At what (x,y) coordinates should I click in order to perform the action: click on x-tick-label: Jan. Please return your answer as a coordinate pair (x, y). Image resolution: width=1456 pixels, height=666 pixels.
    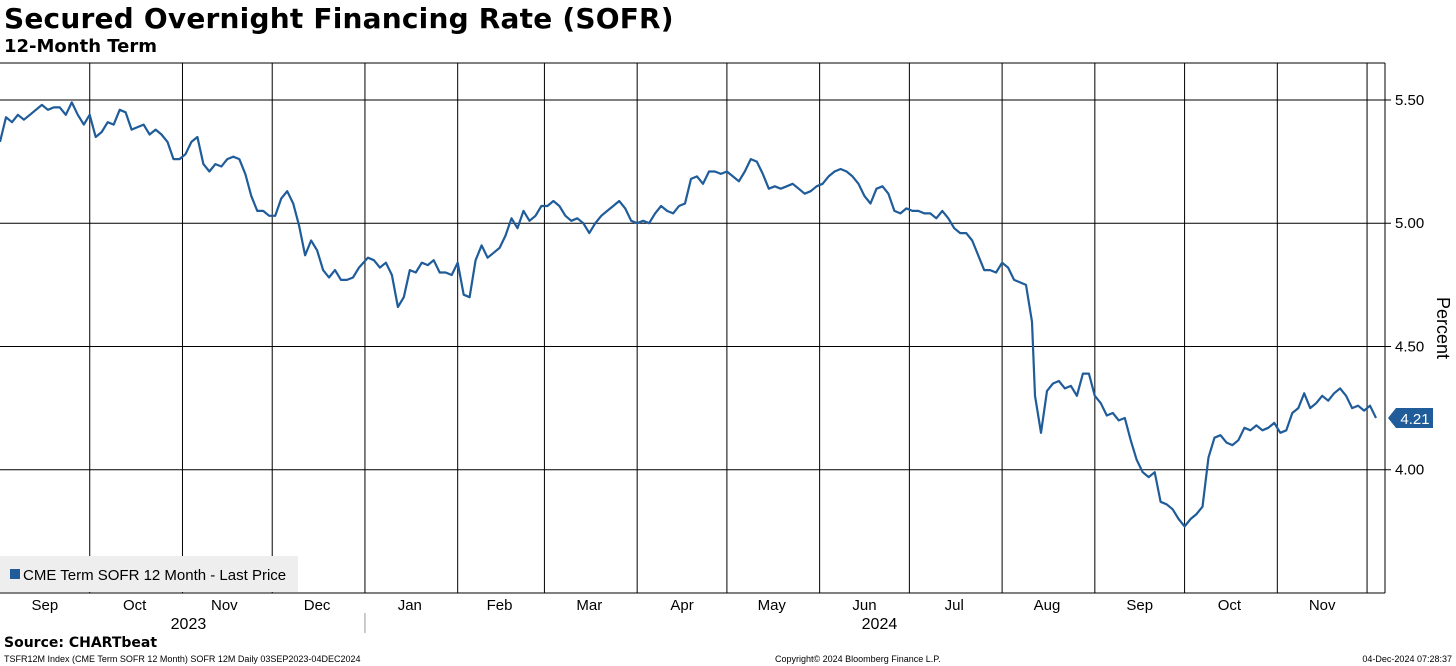
    Looking at the image, I should click on (410, 605).